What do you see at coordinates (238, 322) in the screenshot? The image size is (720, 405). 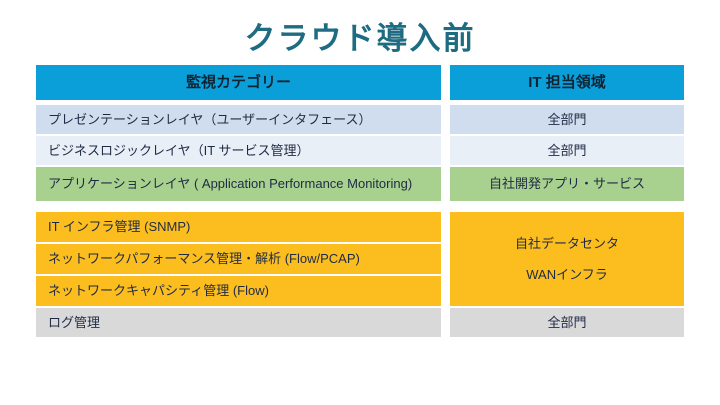 I see `row-log-management: ログ管理` at bounding box center [238, 322].